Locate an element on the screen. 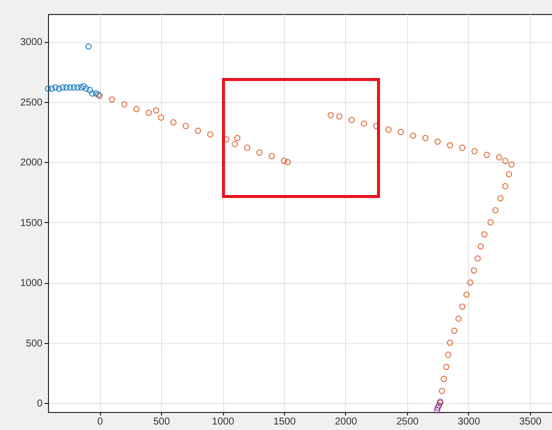  y-tick-label: 500 is located at coordinates (34, 344).